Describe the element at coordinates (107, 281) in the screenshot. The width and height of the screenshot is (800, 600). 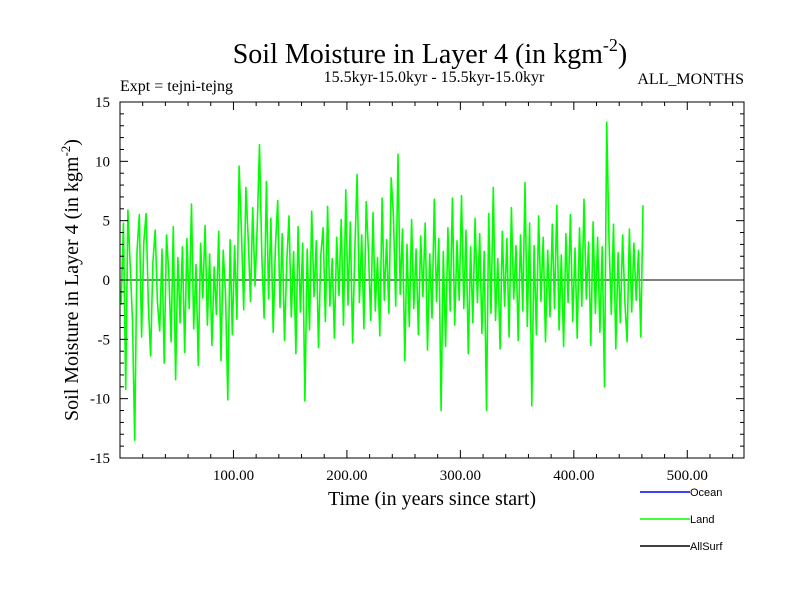
I see `y-tick-label: 0` at that location.